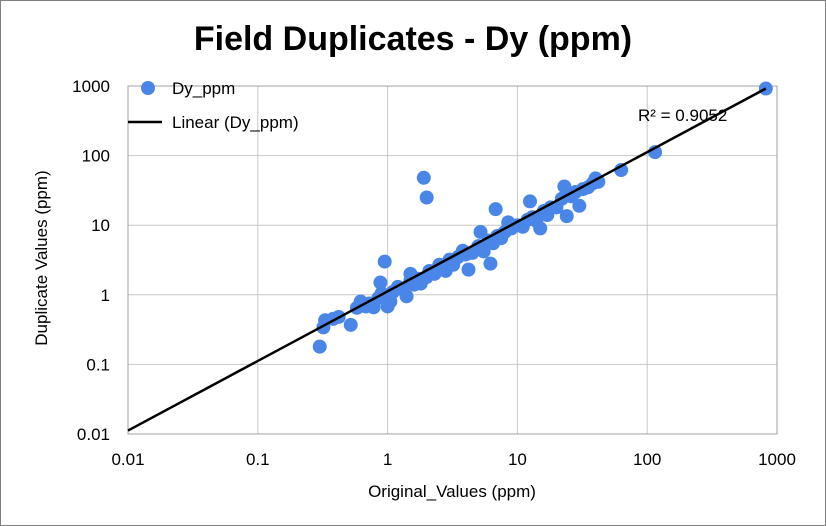 The height and width of the screenshot is (526, 826). I want to click on x-tick-label: 100, so click(647, 459).